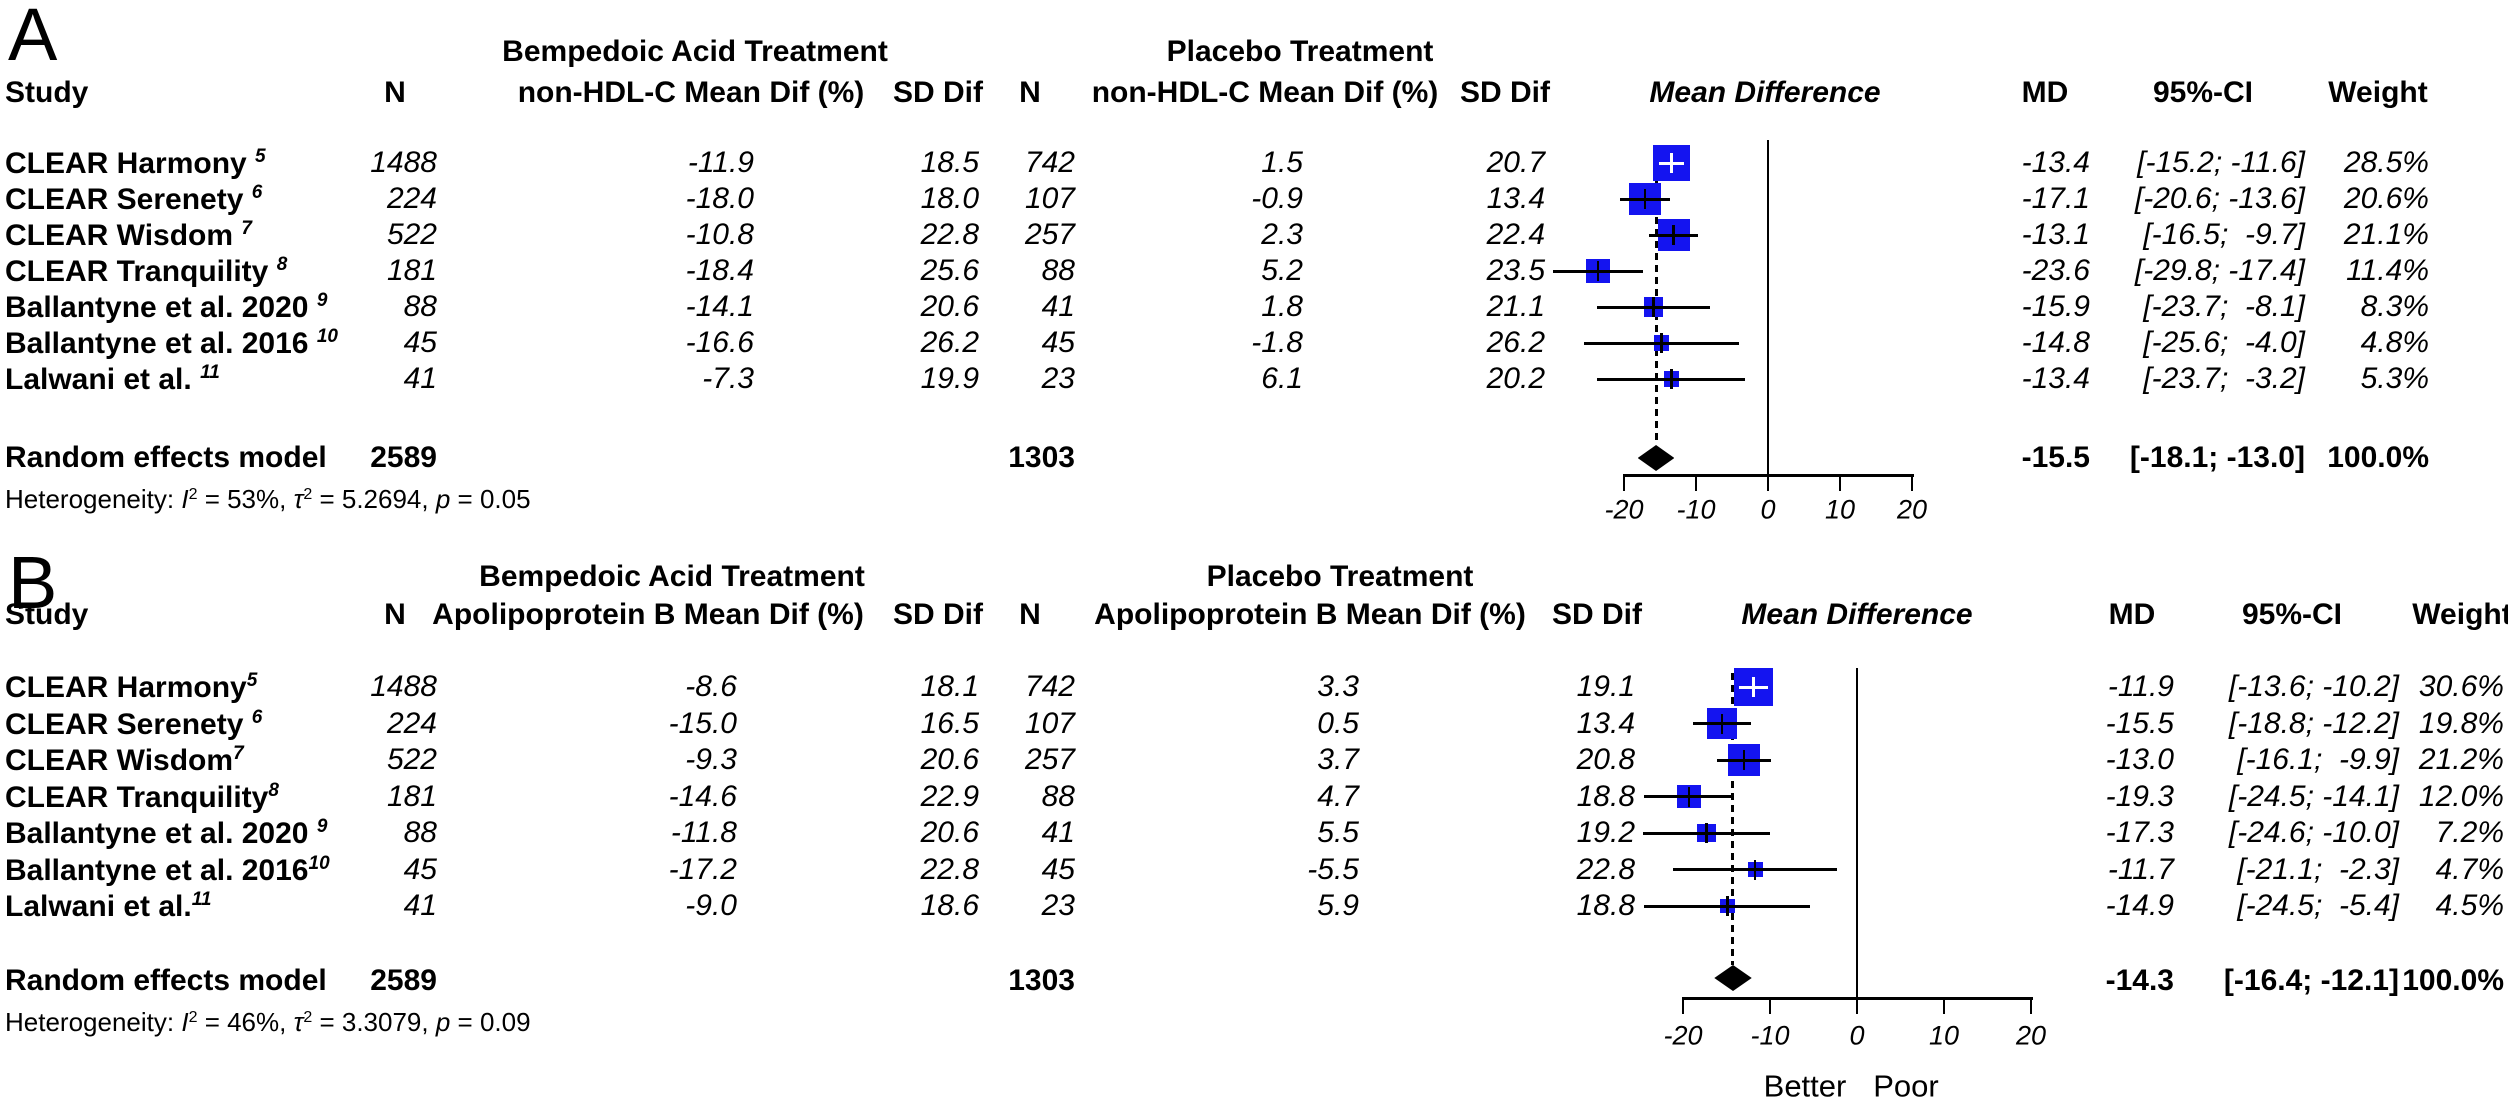 The height and width of the screenshot is (1106, 2508). What do you see at coordinates (298, 1022) in the screenshot?
I see `heterogeneity-segment: τ` at bounding box center [298, 1022].